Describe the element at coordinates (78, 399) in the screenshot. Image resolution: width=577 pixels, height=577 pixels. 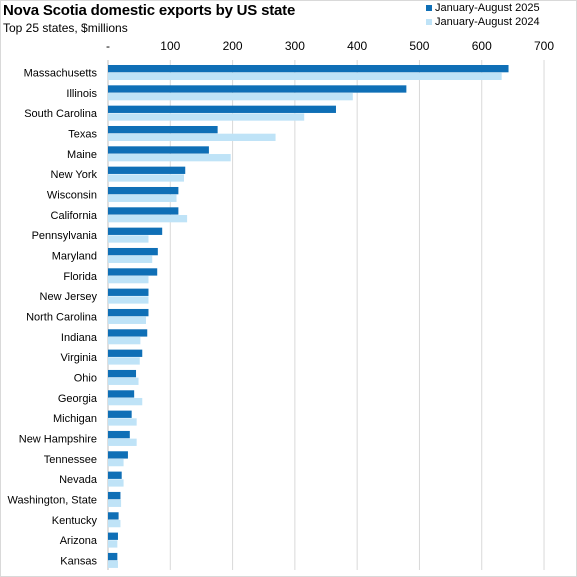
I see `category-label: Georgia` at that location.